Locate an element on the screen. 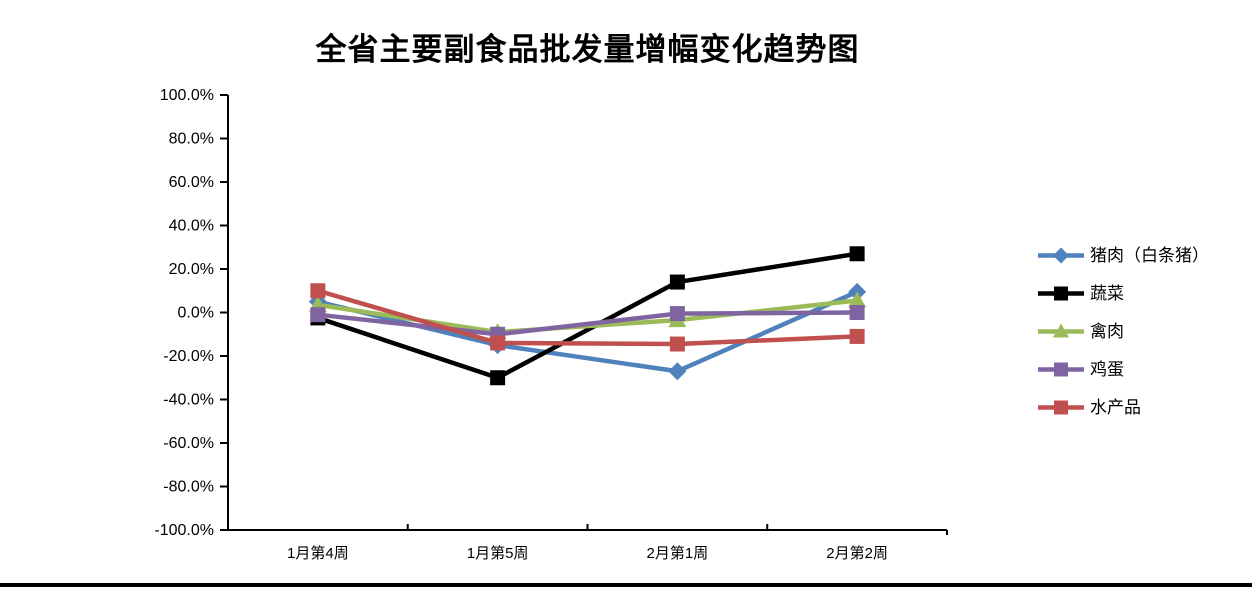  legend-item: 猪肉（白条猪） is located at coordinates (1123, 255).